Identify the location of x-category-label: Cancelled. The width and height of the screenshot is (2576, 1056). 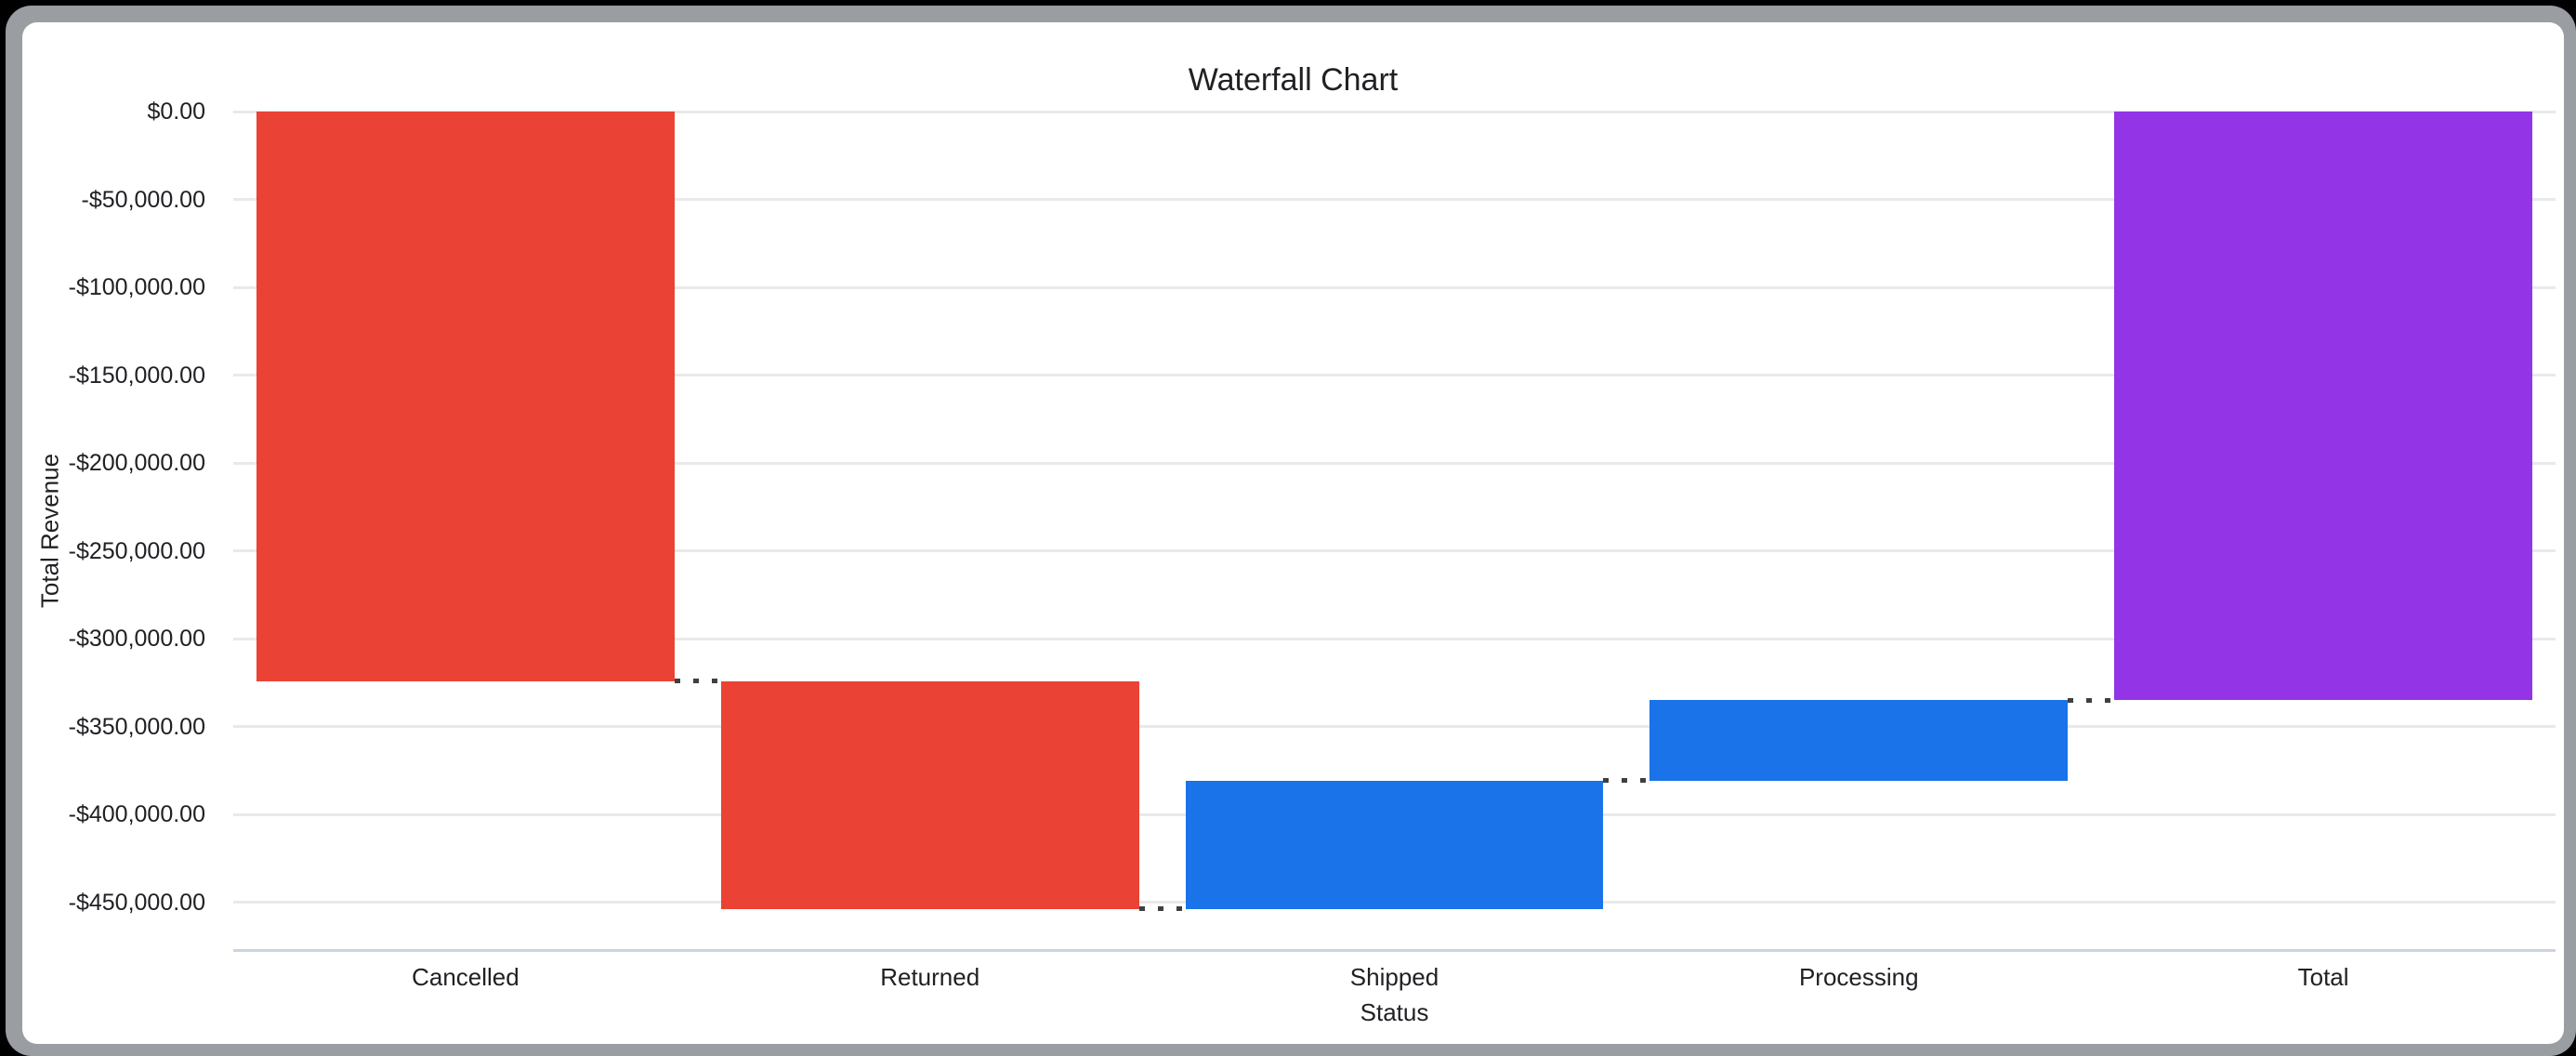
(465, 977).